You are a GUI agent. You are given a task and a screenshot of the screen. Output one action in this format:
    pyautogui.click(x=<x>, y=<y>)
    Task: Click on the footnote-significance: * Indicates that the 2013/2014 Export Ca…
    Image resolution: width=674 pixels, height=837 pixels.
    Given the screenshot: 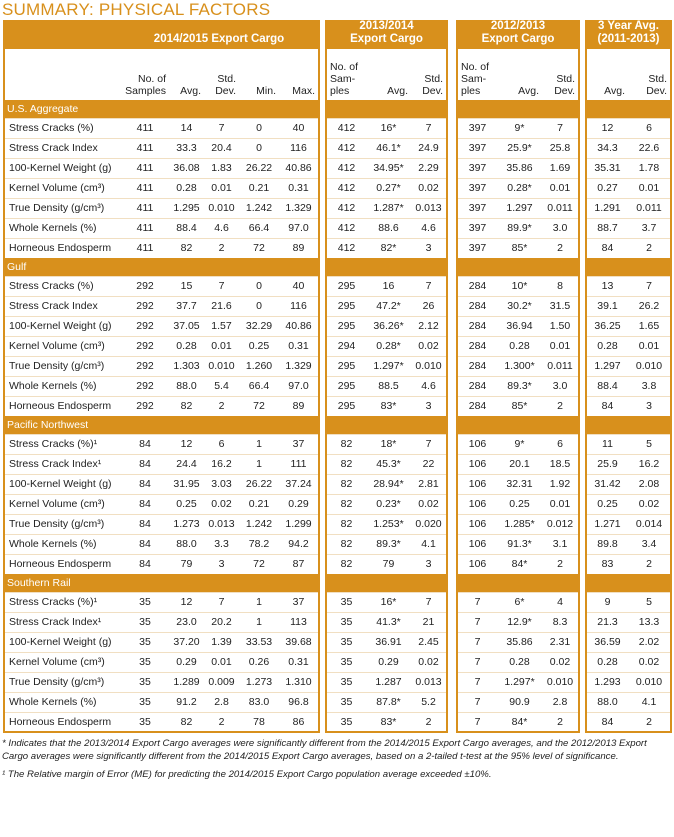 What is the action you would take?
    pyautogui.click(x=324, y=750)
    